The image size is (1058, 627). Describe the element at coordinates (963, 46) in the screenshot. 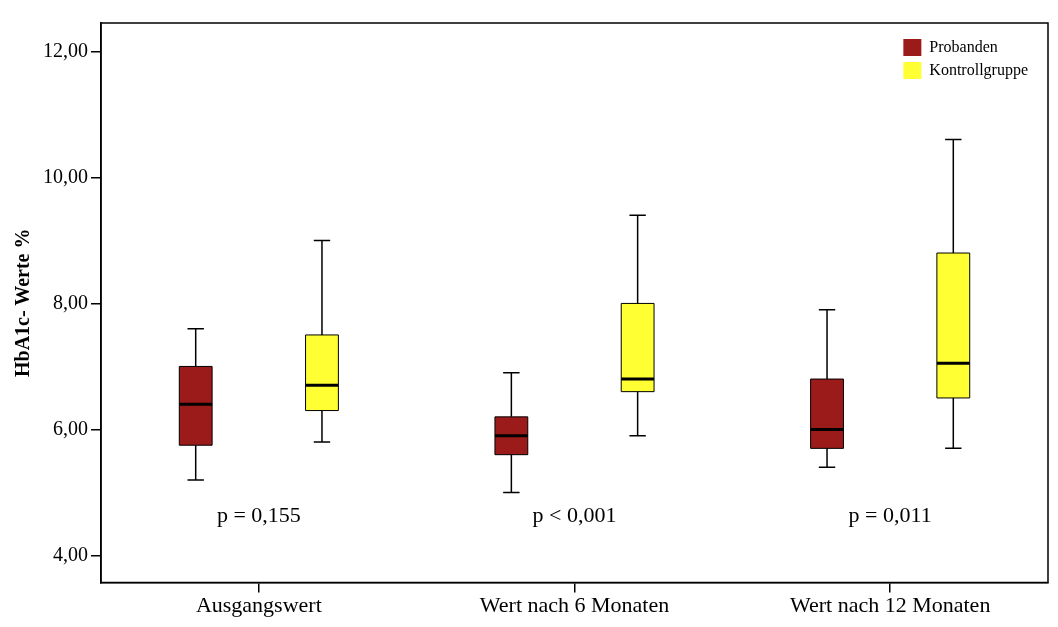

I see `legend-label: Probanden` at that location.